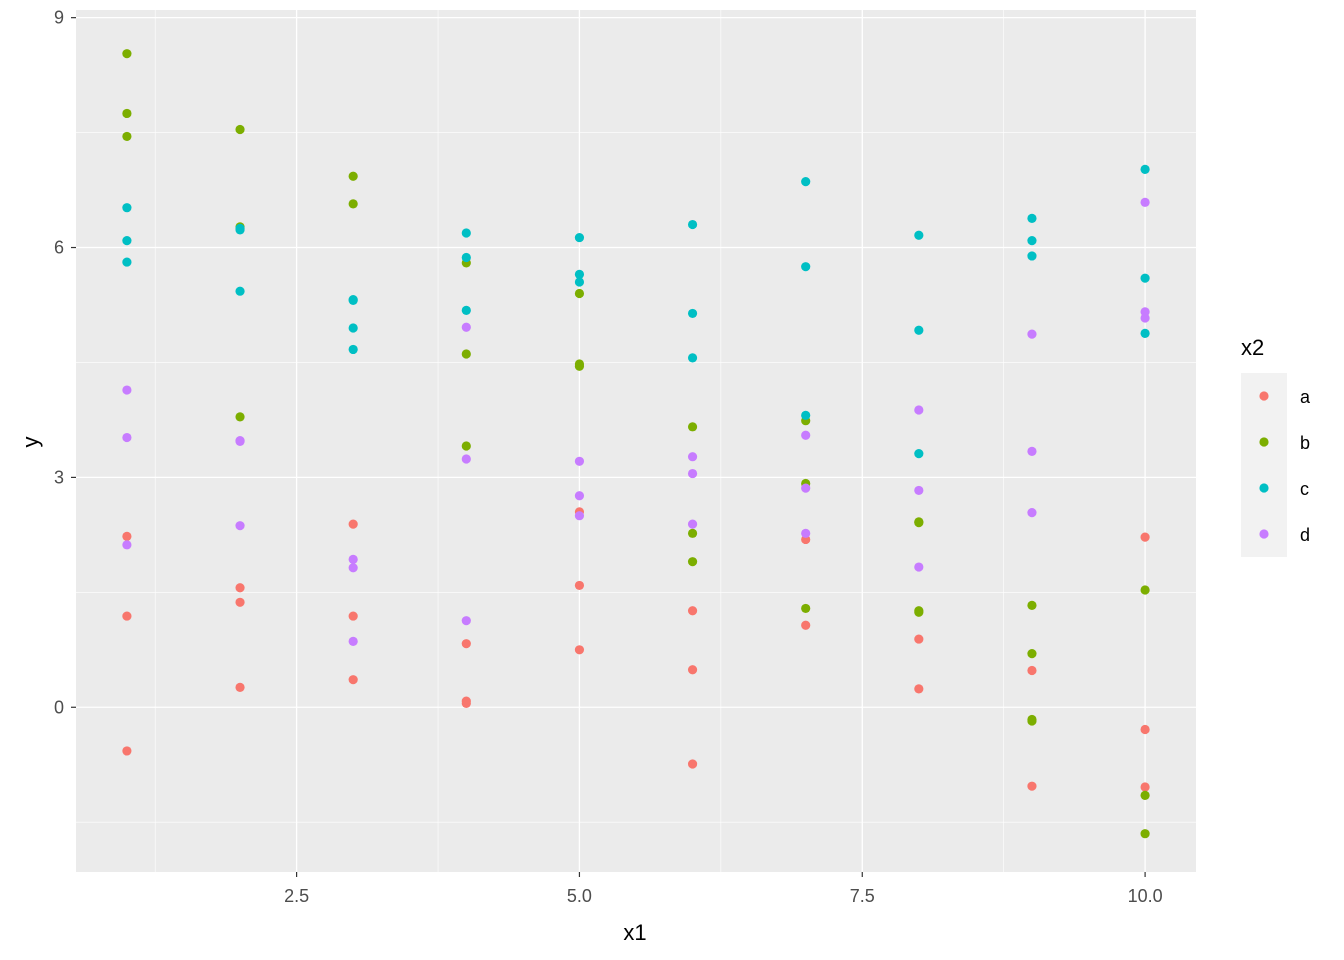  What do you see at coordinates (59, 477) in the screenshot?
I see `y-tick-label: 3` at bounding box center [59, 477].